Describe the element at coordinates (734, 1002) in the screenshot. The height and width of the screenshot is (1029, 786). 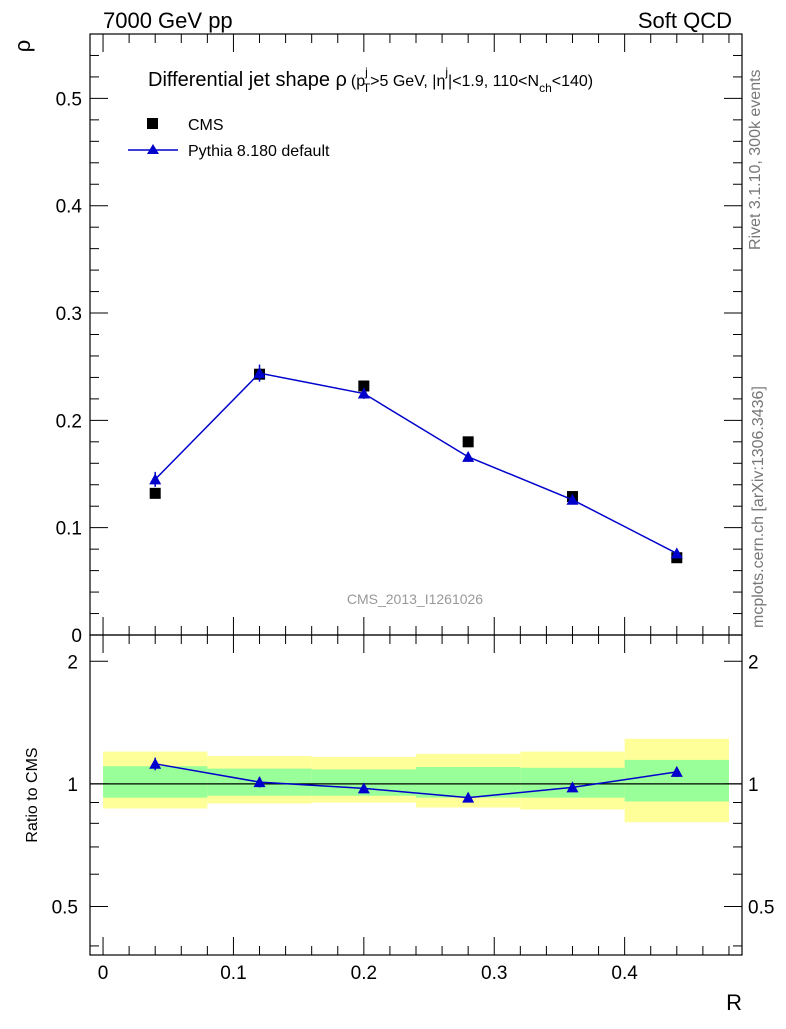
I see `xlabel: R` at that location.